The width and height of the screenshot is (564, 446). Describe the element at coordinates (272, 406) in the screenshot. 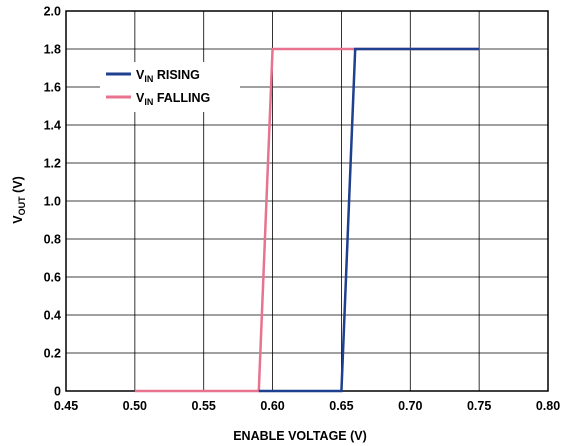

I see `x-tick-label: 0.60` at that location.